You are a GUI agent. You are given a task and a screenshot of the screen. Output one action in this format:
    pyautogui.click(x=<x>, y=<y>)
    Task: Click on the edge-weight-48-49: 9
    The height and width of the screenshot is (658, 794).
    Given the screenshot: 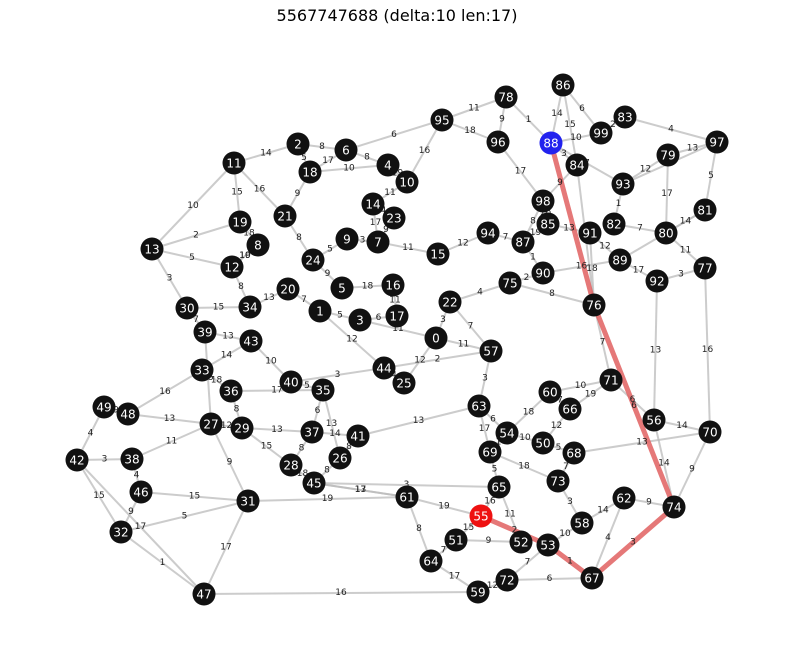 What is the action you would take?
    pyautogui.click(x=116, y=411)
    